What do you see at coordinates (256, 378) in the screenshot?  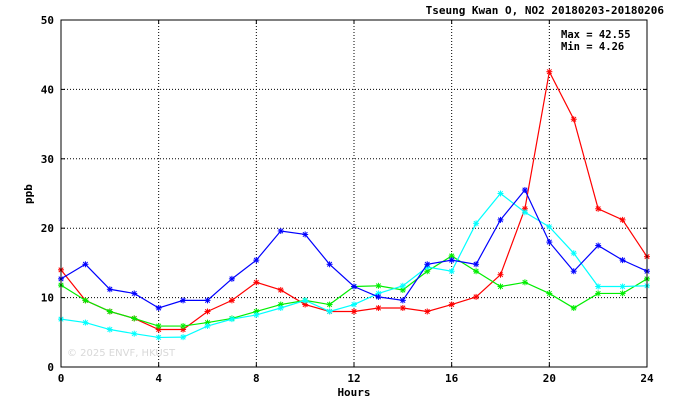 I see `x-tick-label: 8` at bounding box center [256, 378].